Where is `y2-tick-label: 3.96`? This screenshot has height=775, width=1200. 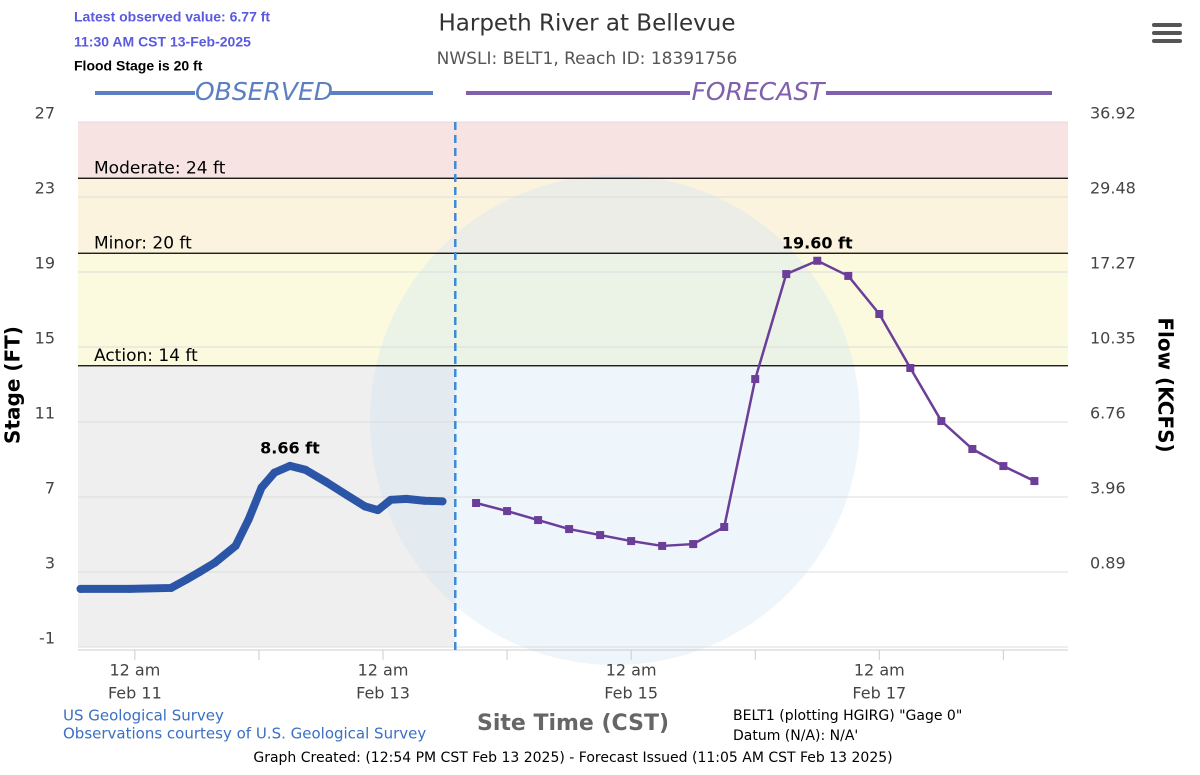 y2-tick-label: 3.96 is located at coordinates (1108, 488).